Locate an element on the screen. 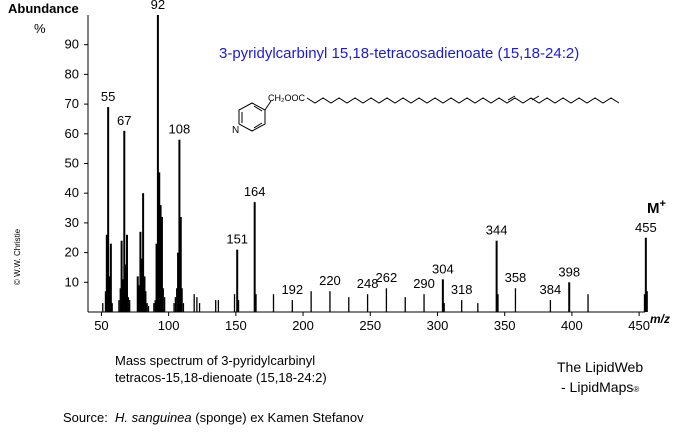 Image resolution: width=679 pixels, height=433 pixels. peak-label: 151 is located at coordinates (237, 239).